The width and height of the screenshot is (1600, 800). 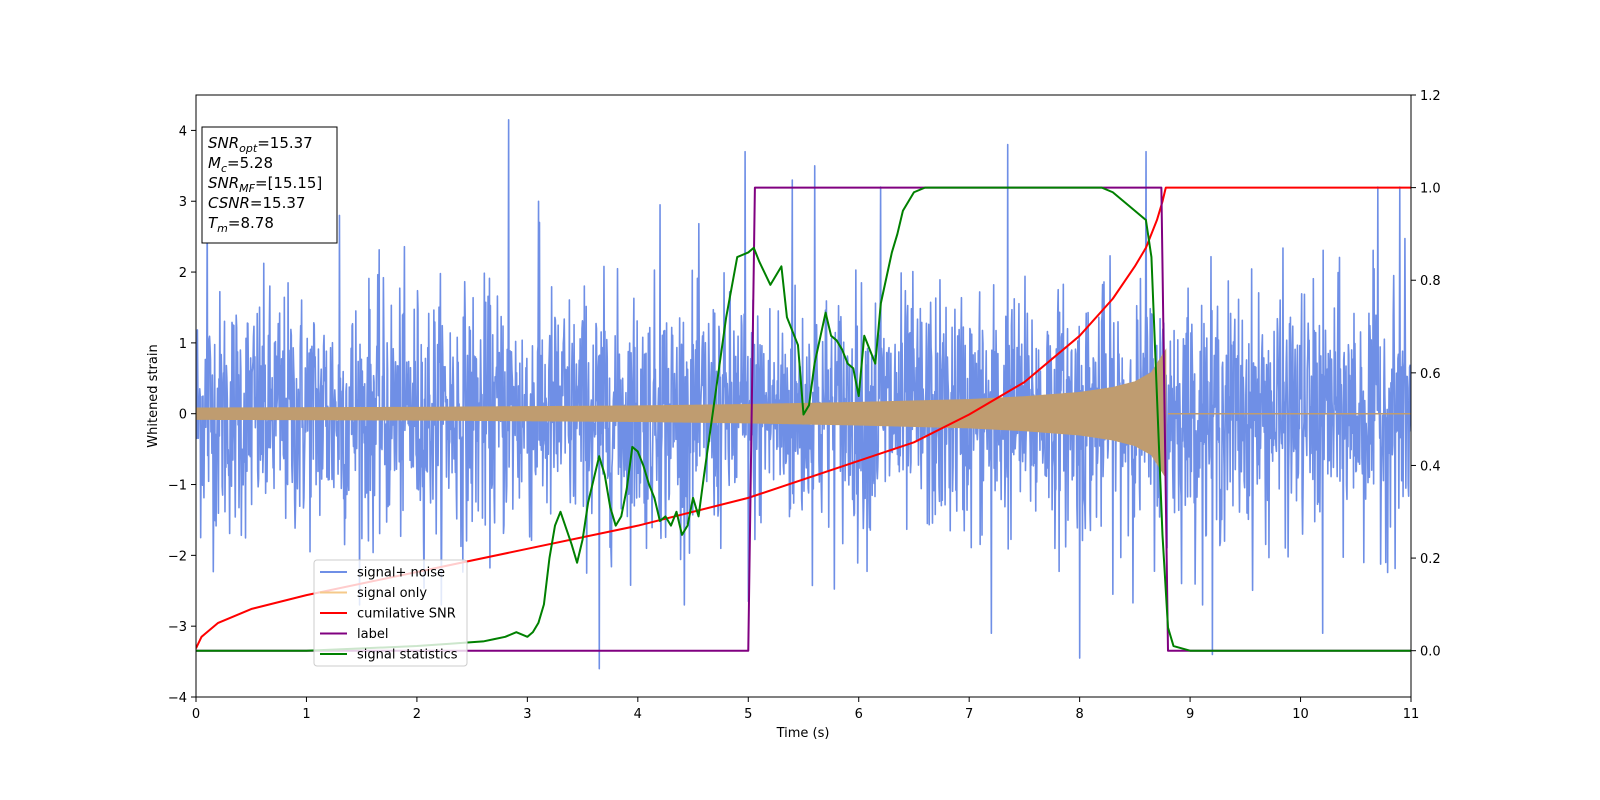 What do you see at coordinates (213, 223) in the screenshot?
I see `annotation-symbol: T` at bounding box center [213, 223].